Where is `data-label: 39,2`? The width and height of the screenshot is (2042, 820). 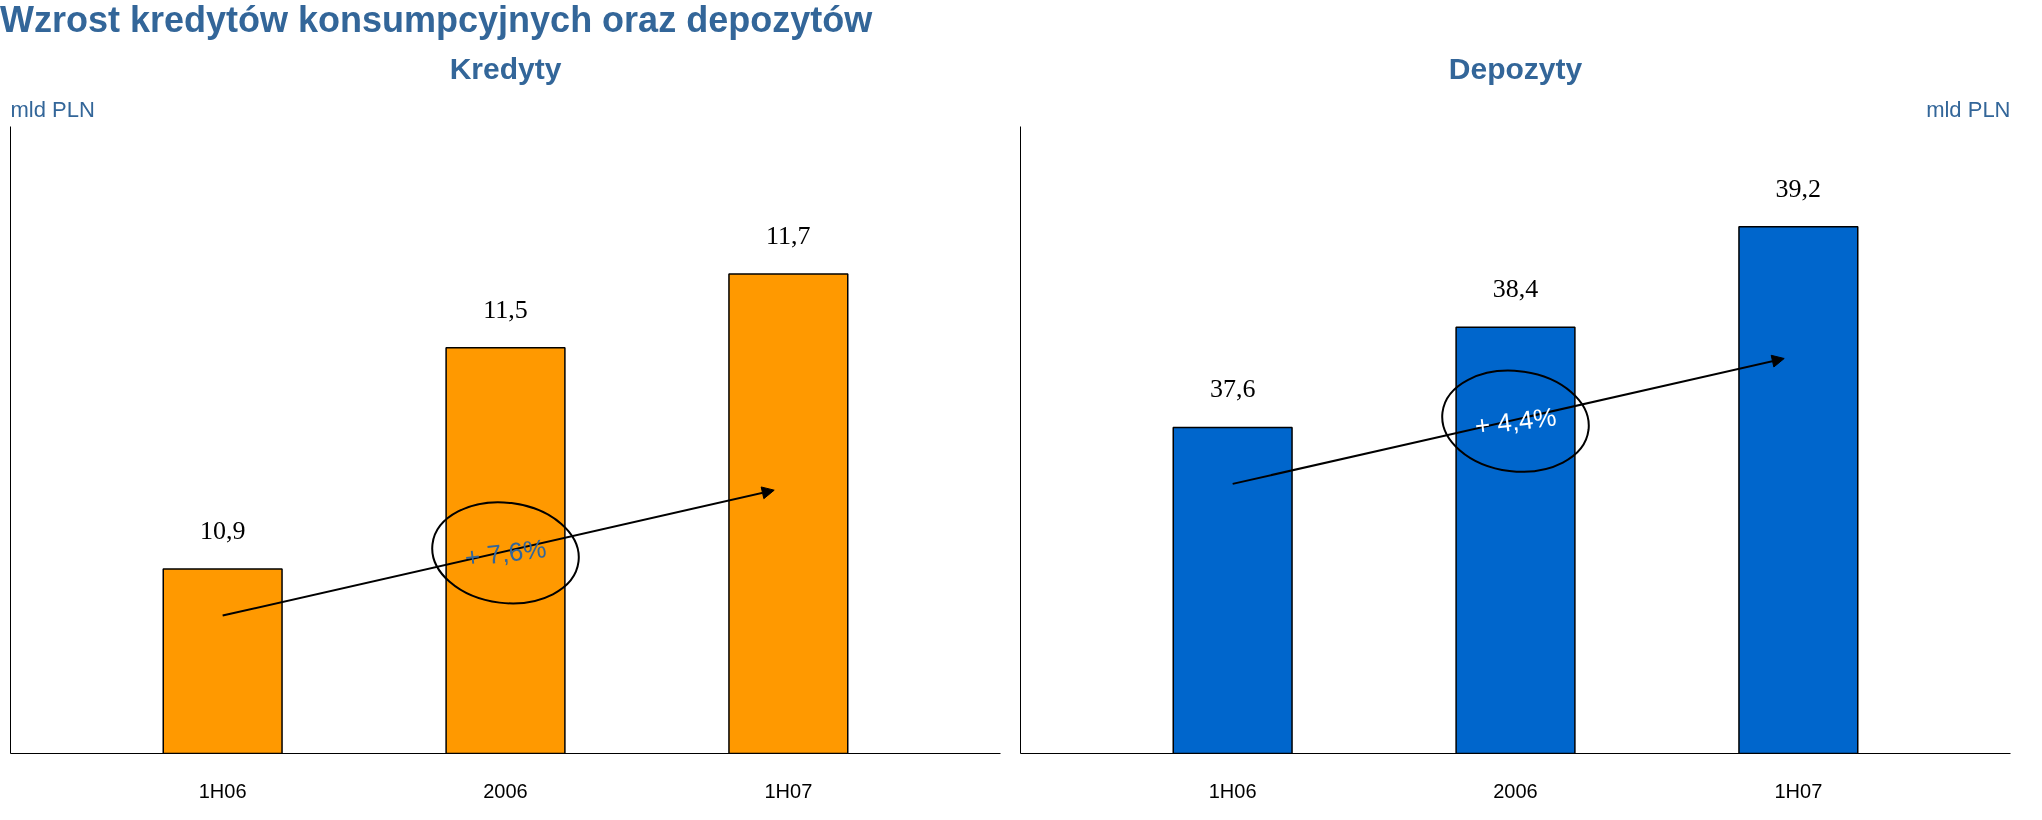
data-label: 39,2 is located at coordinates (1798, 188).